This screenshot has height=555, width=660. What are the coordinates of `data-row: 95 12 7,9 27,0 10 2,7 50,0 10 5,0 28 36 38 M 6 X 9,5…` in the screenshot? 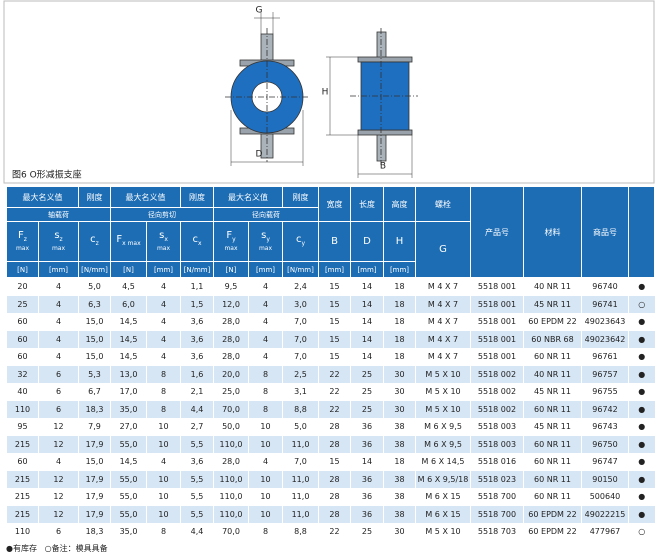 It's located at (330, 427).